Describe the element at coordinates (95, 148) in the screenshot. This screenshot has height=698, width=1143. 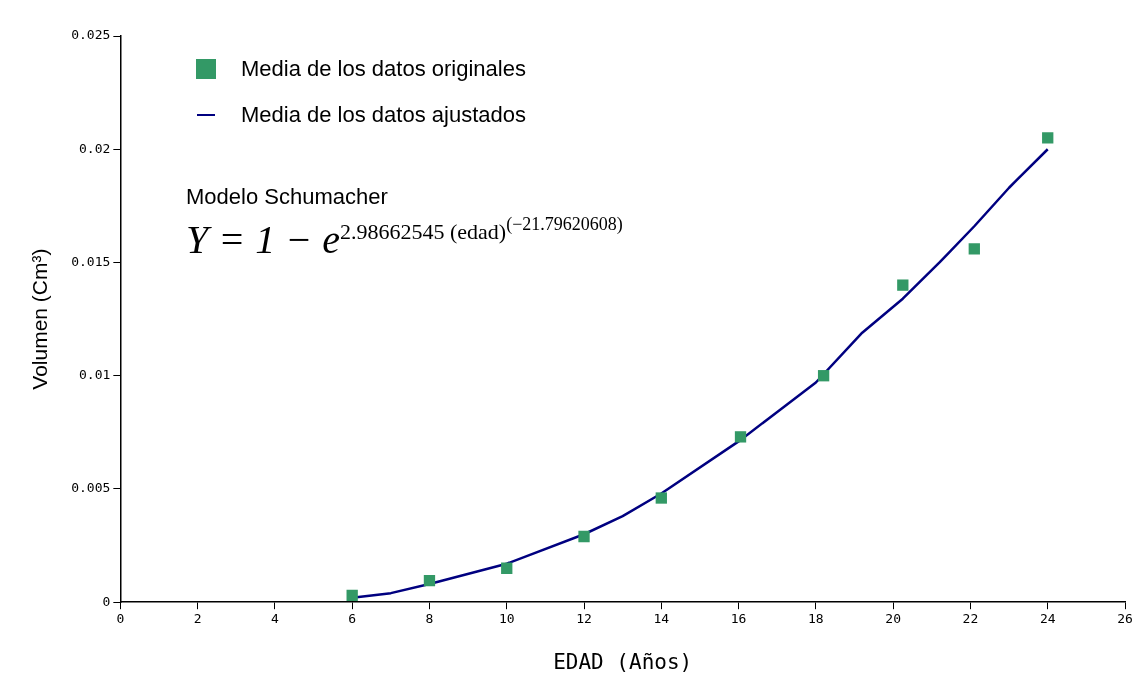
I see `y-tick-label: 0.02` at that location.